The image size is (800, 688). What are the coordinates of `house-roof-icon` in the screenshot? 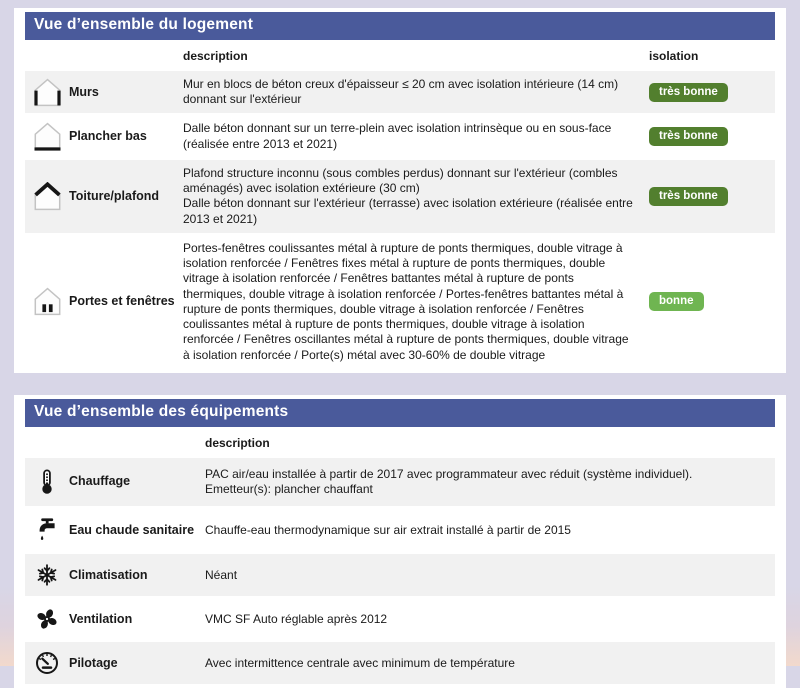 It's located at (47, 196).